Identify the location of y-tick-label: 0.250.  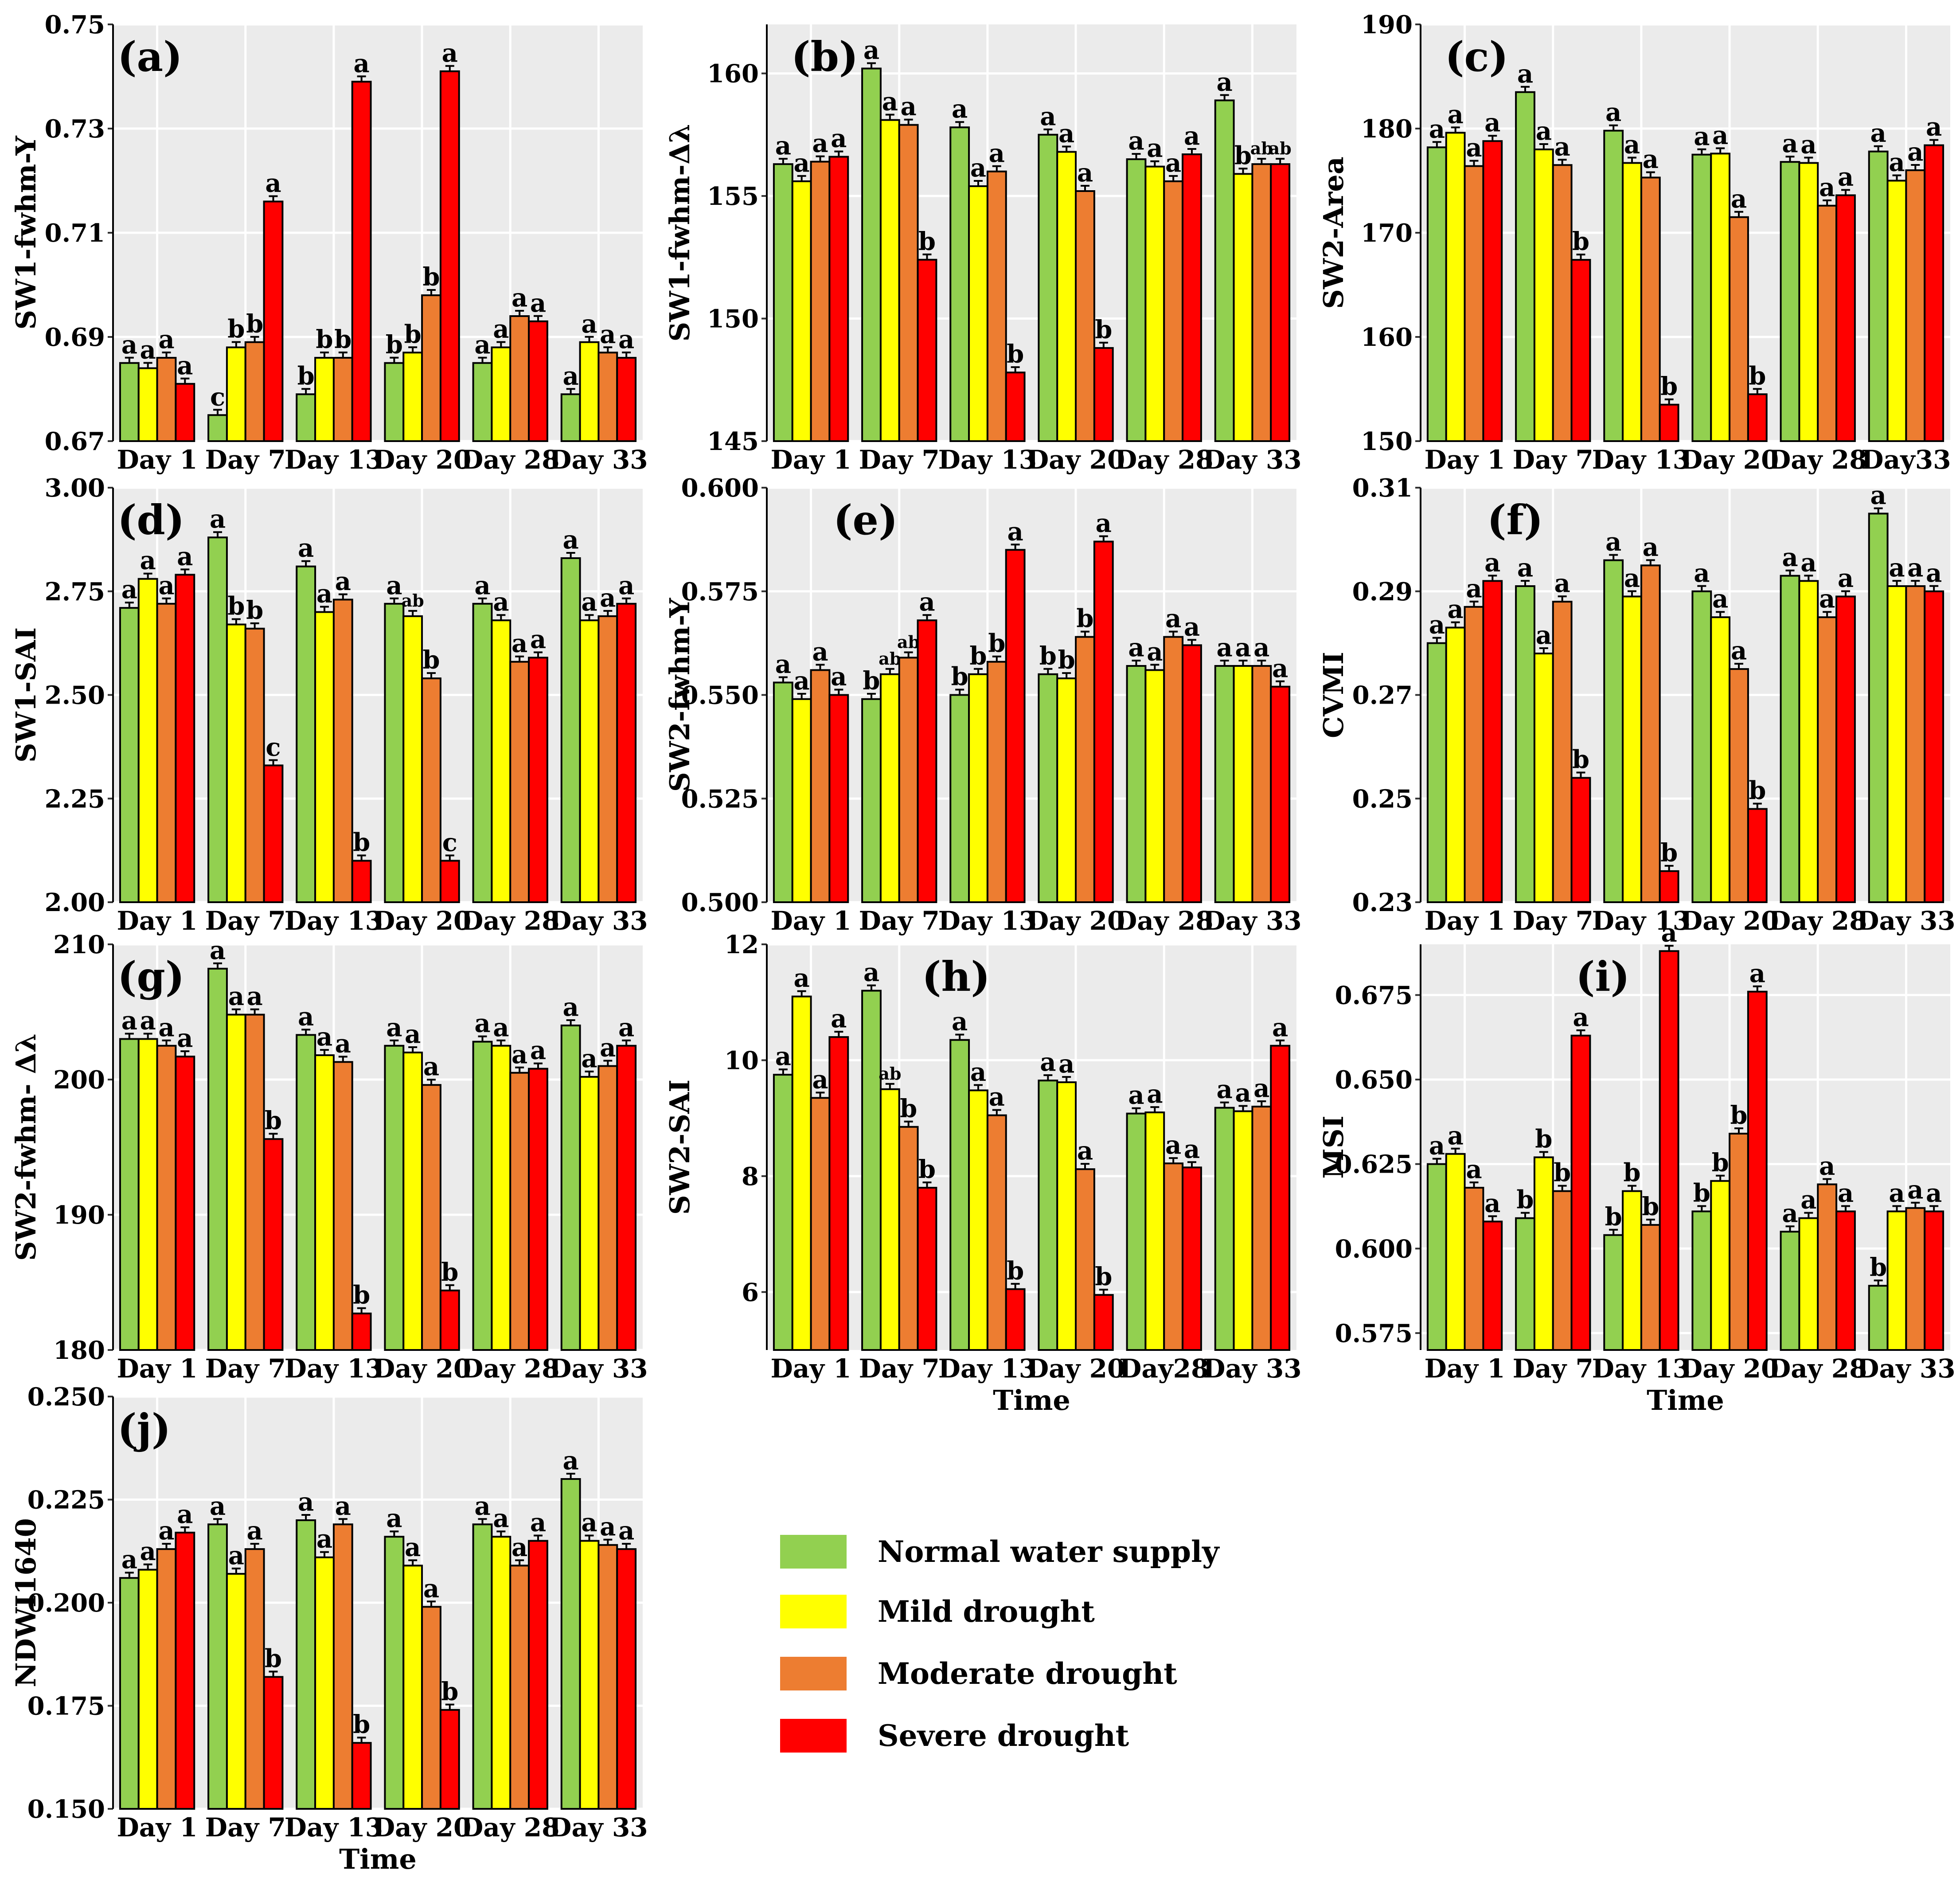
(66, 1397).